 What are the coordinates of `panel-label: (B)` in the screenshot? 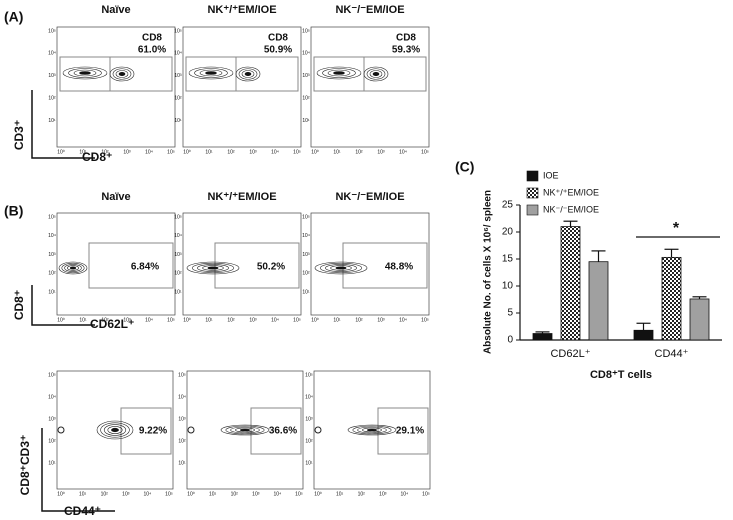 It's located at (13, 211).